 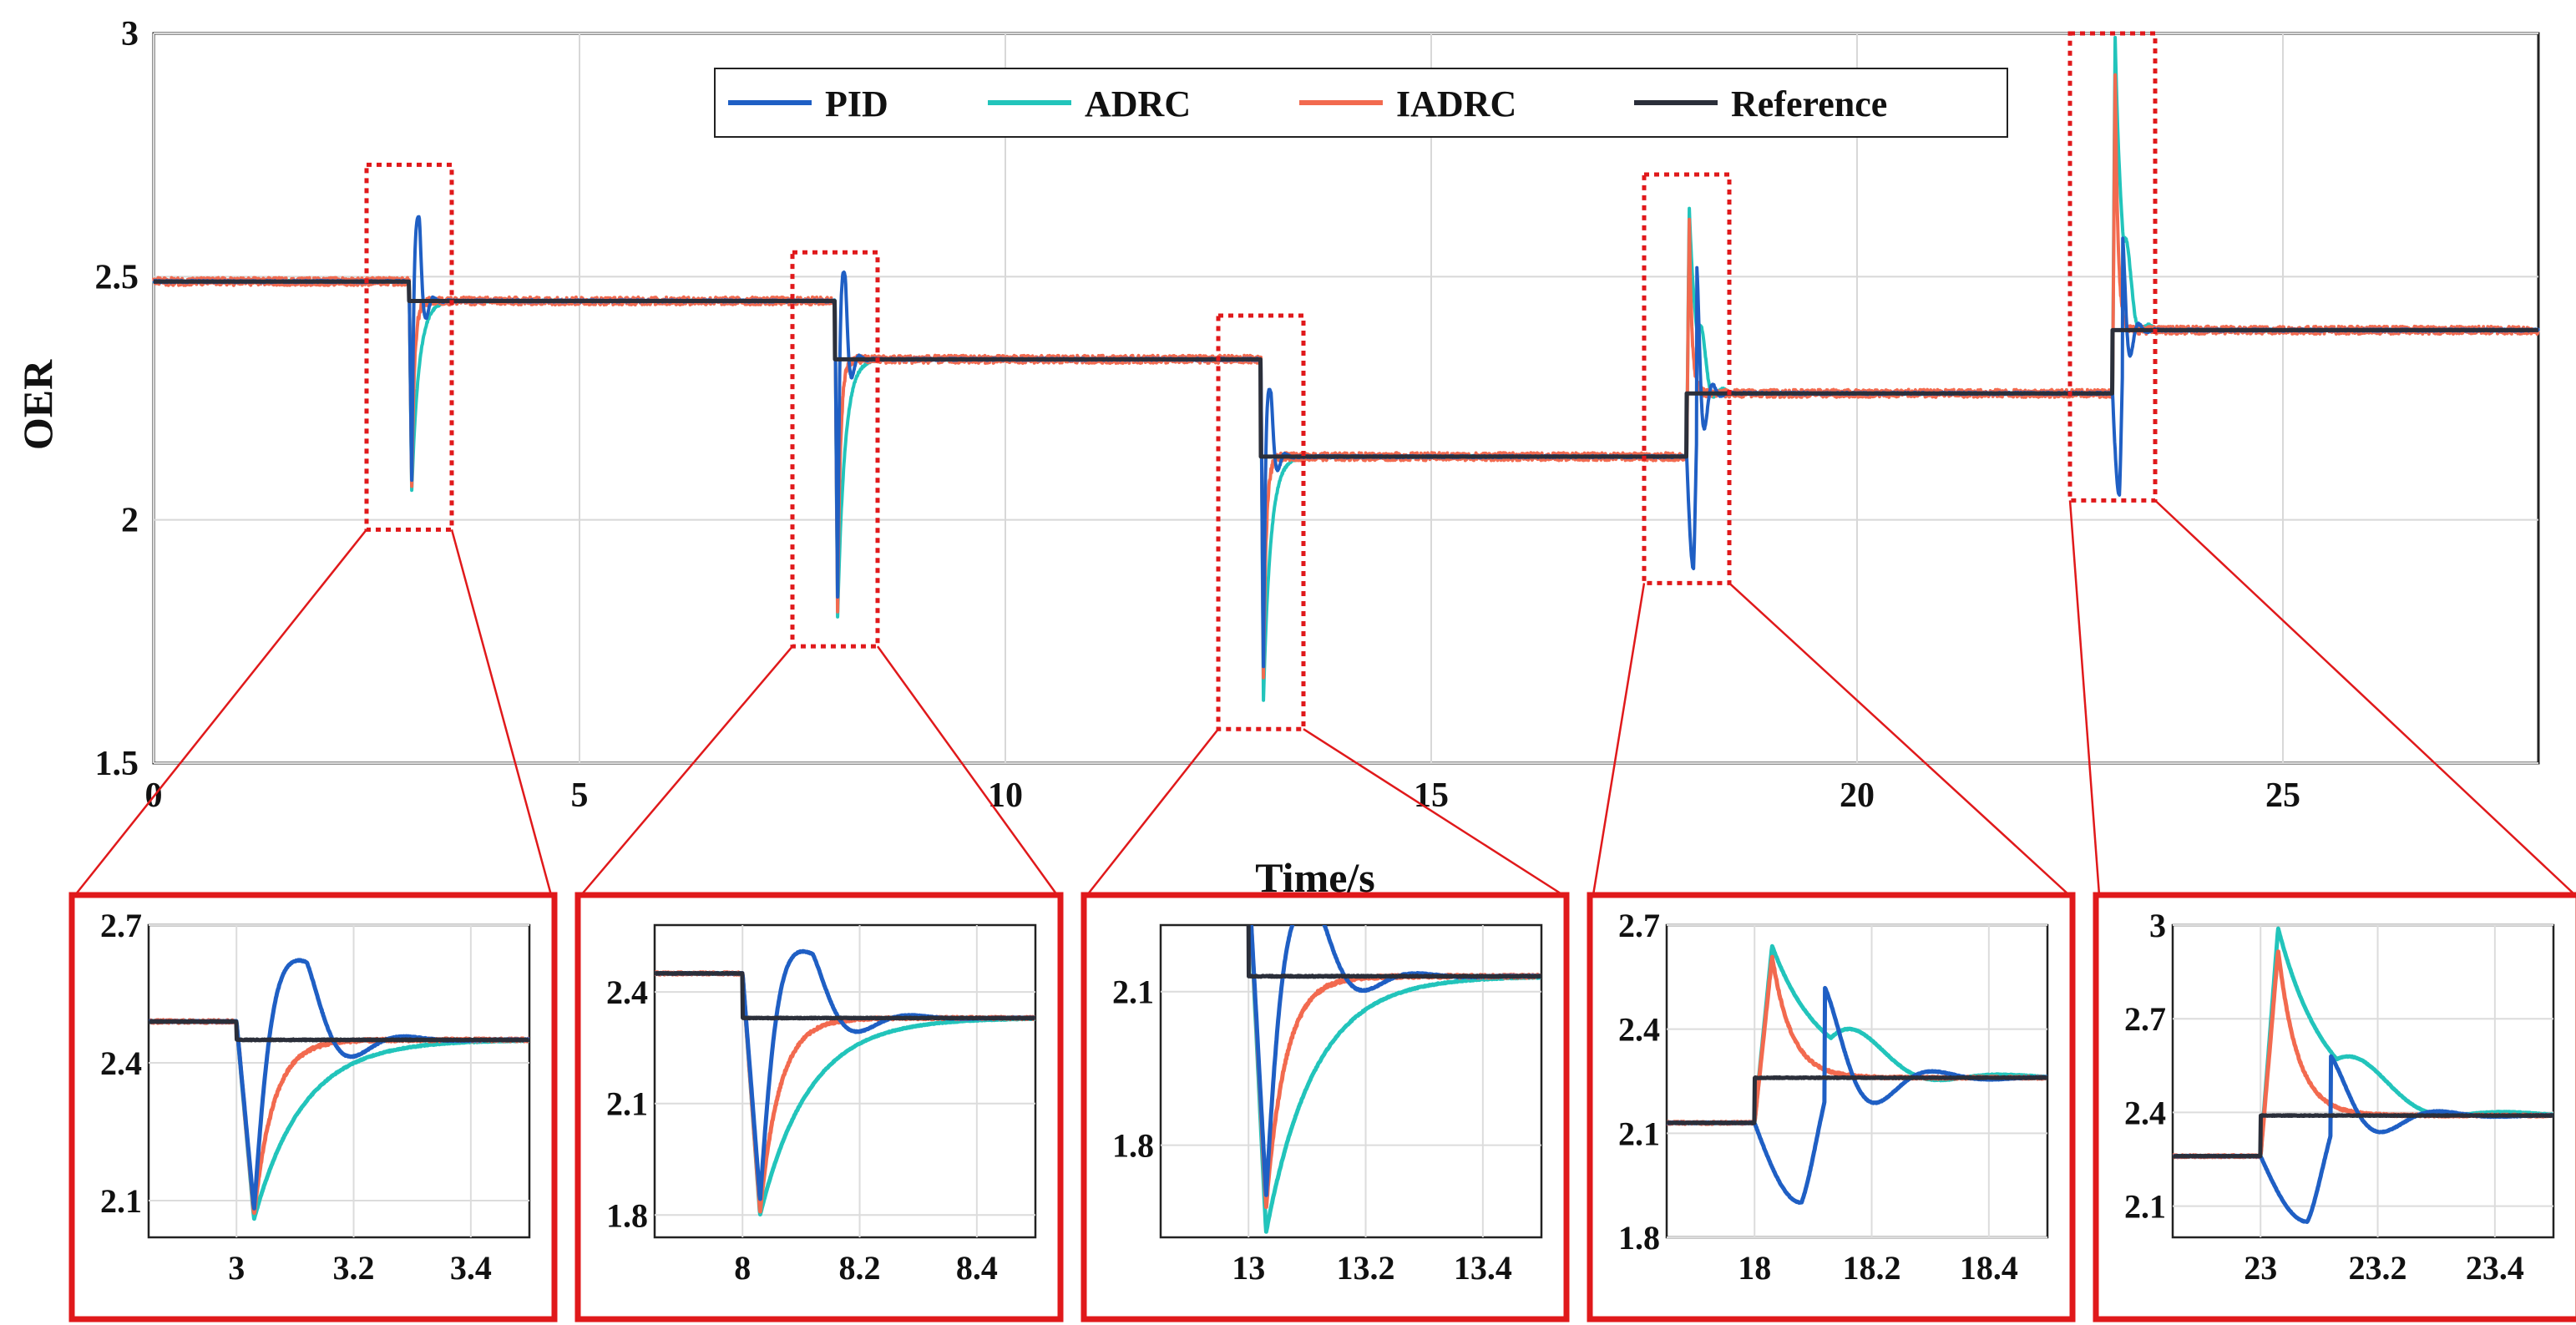 I want to click on series-reference, so click(x=1346, y=369).